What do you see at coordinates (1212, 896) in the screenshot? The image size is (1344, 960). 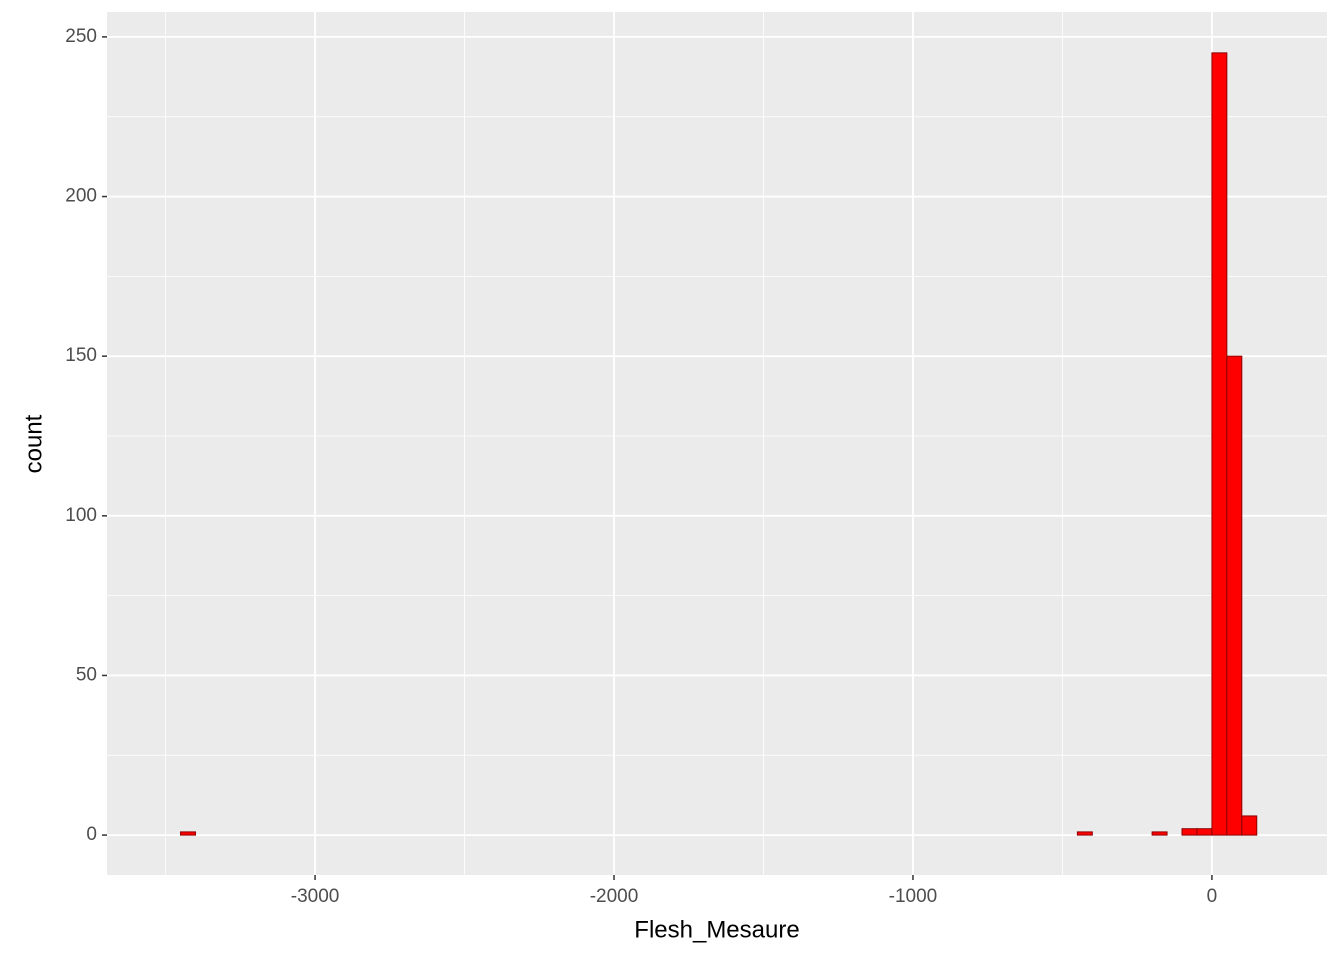 I see `x-tick-label: 0` at bounding box center [1212, 896].